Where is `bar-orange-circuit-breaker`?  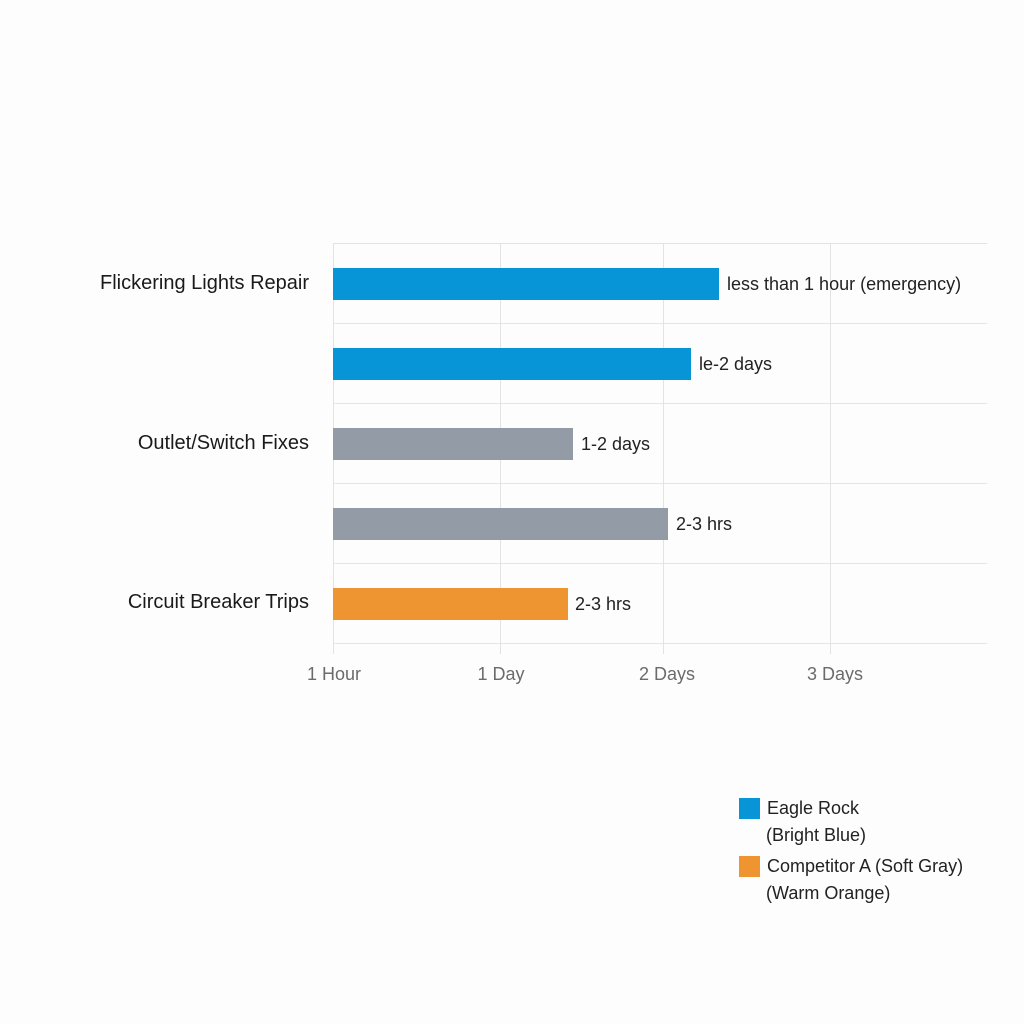 bar-orange-circuit-breaker is located at coordinates (450, 604).